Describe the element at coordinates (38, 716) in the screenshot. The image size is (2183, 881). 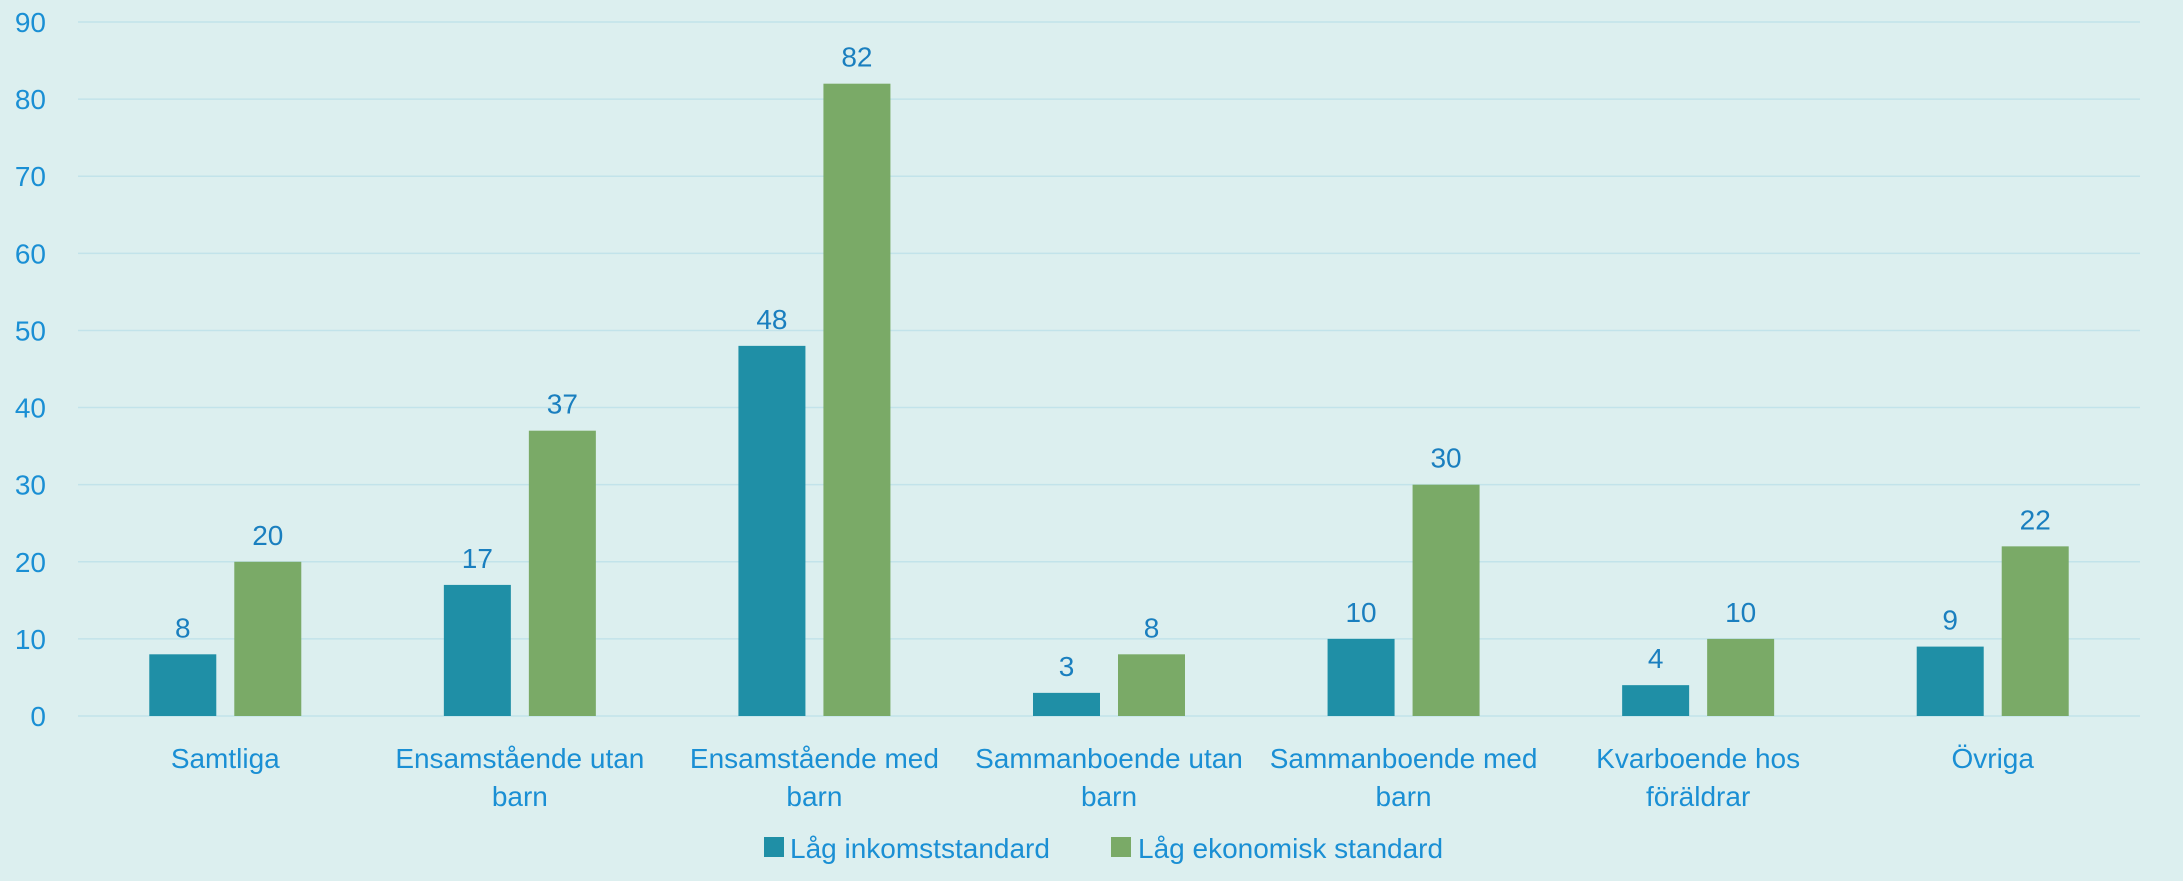
I see `y-tick-label: 0` at that location.